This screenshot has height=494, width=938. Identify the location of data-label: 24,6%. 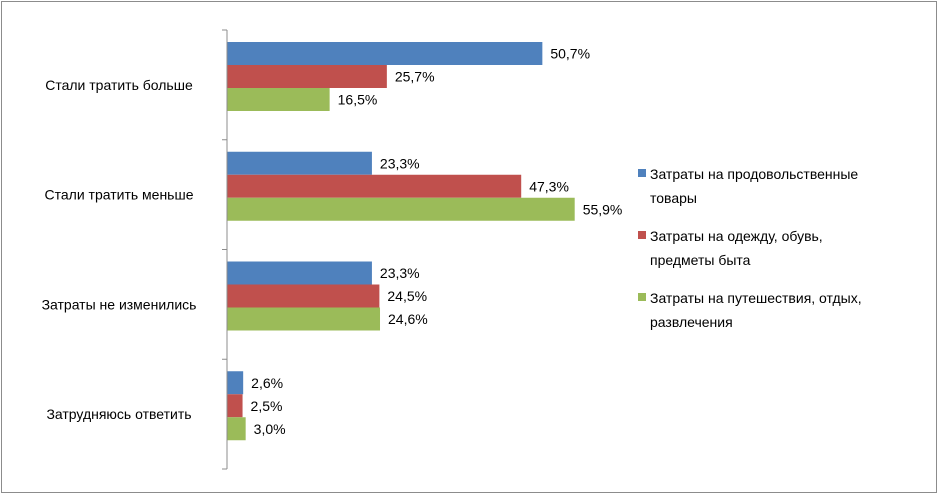
(408, 319).